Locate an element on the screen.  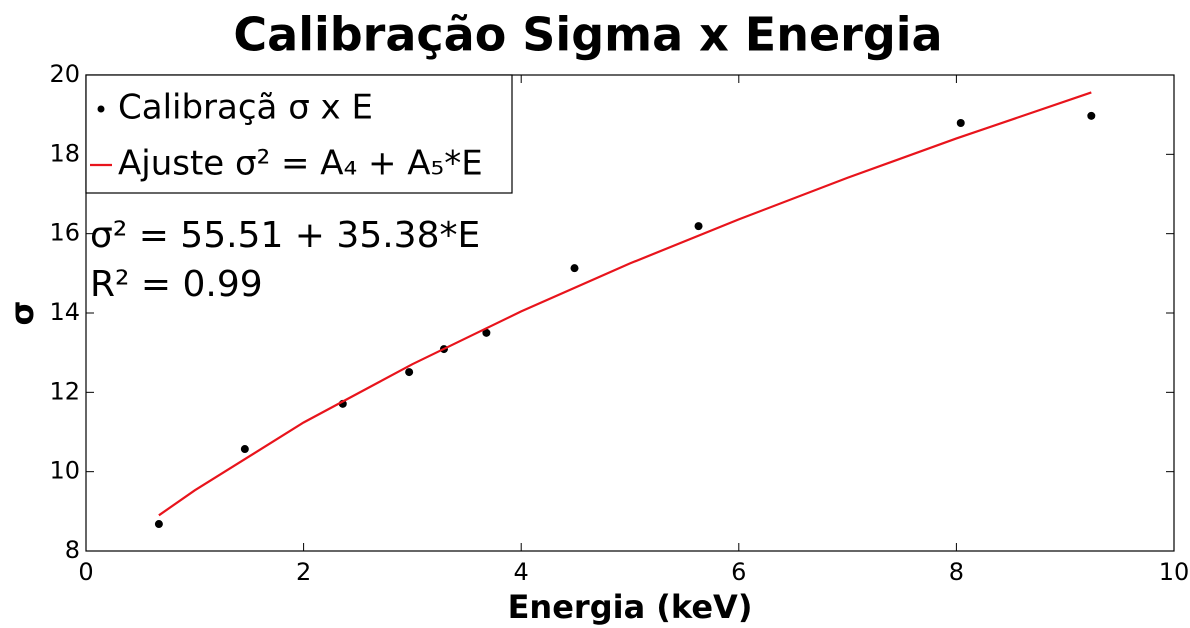
x-tick-label: 6 is located at coordinates (738, 572).